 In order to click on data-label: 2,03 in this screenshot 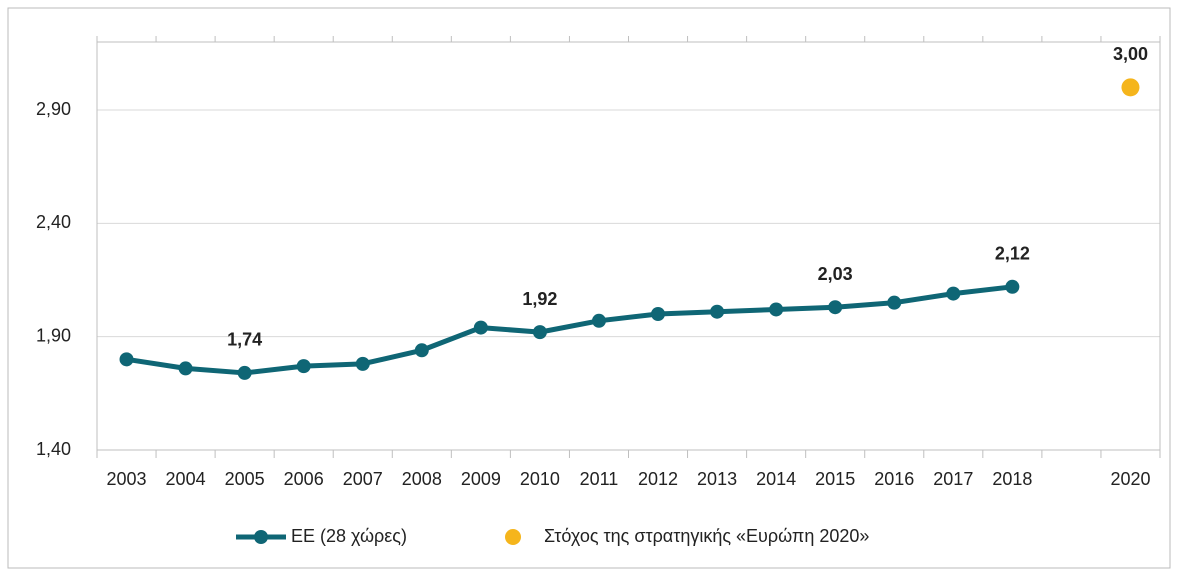, I will do `click(835, 274)`.